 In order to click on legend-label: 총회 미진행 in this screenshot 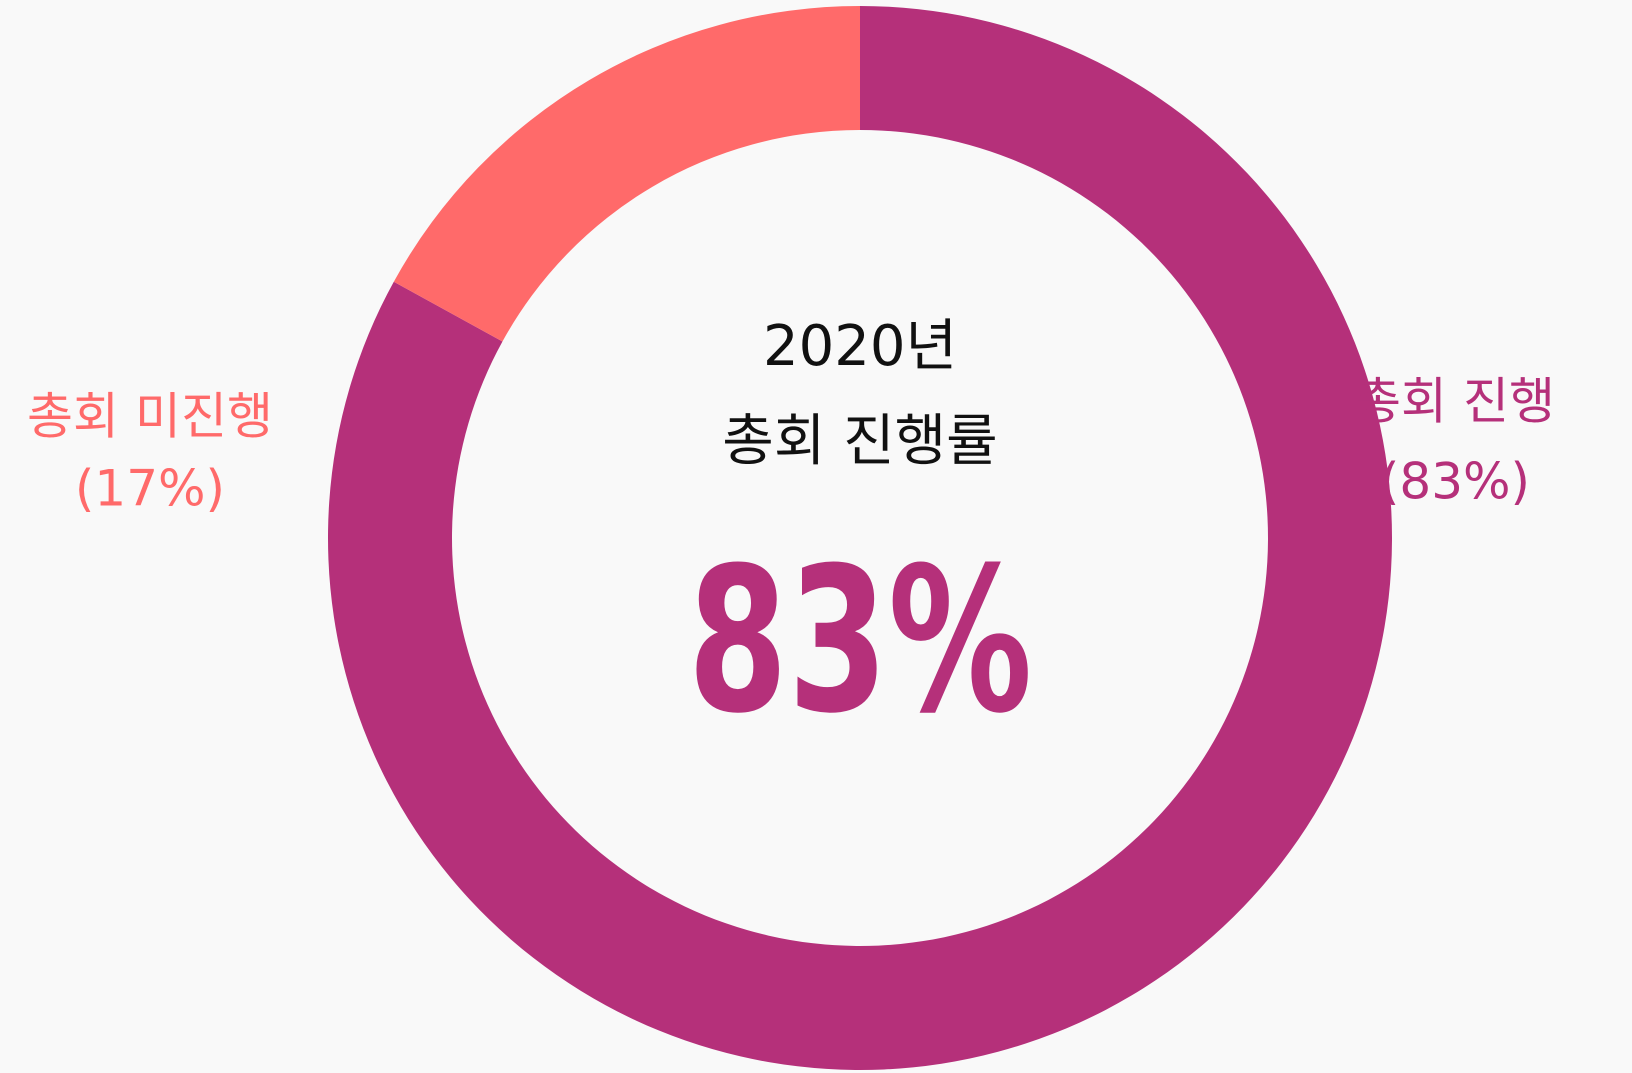, I will do `click(150, 417)`.